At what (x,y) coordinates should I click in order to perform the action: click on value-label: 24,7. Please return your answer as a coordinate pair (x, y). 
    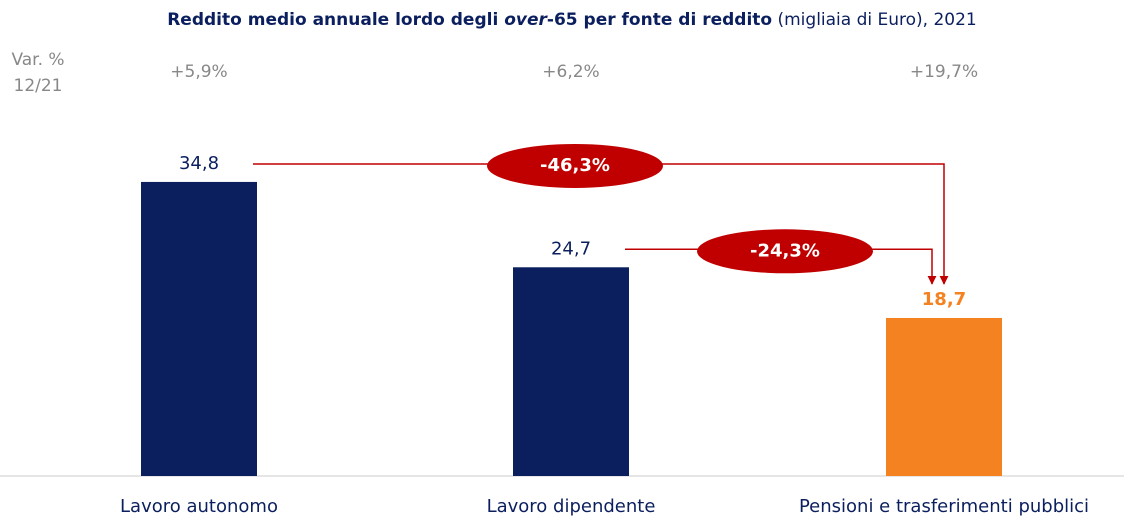
    Looking at the image, I should click on (571, 248).